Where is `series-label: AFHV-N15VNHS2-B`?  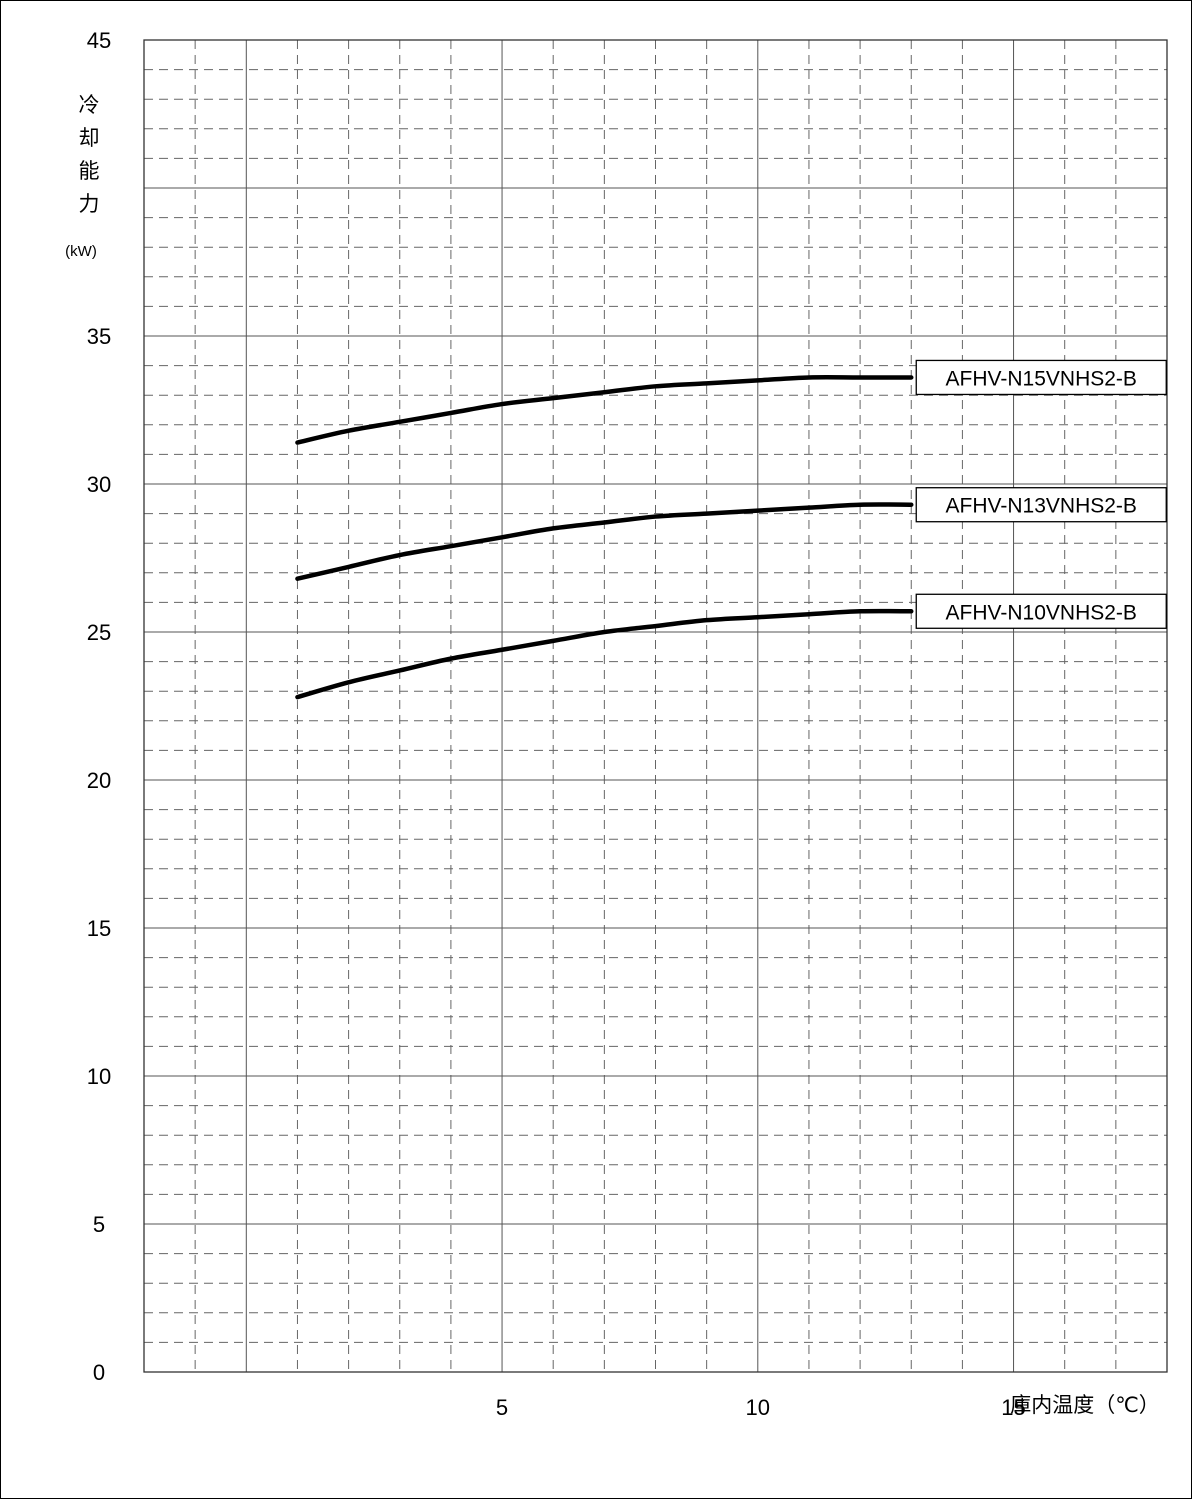
series-label: AFHV-N15VNHS2-B is located at coordinates (1041, 378).